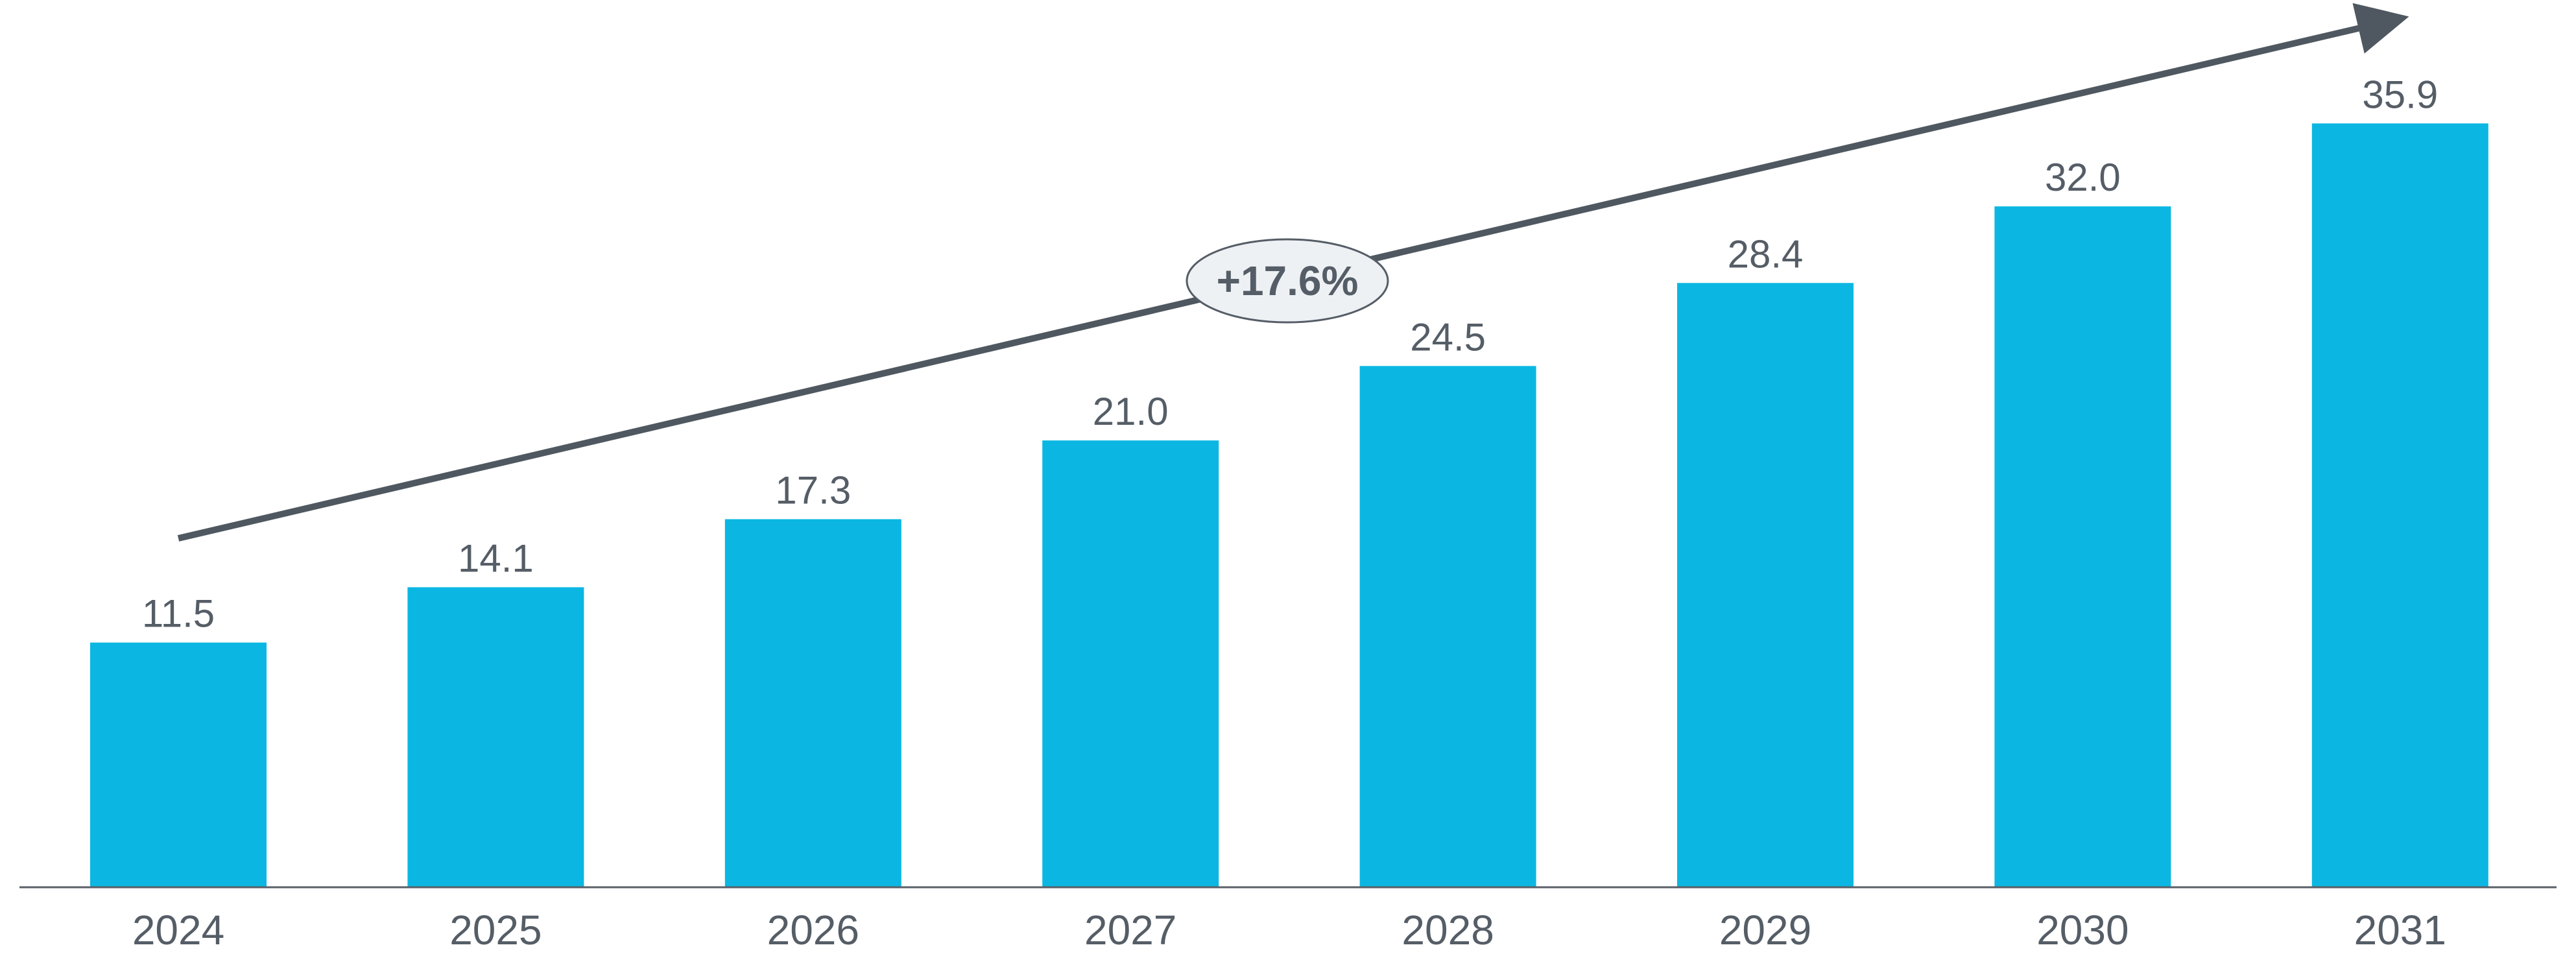 The height and width of the screenshot is (980, 2576). I want to click on cagr-badge, so click(1287, 281).